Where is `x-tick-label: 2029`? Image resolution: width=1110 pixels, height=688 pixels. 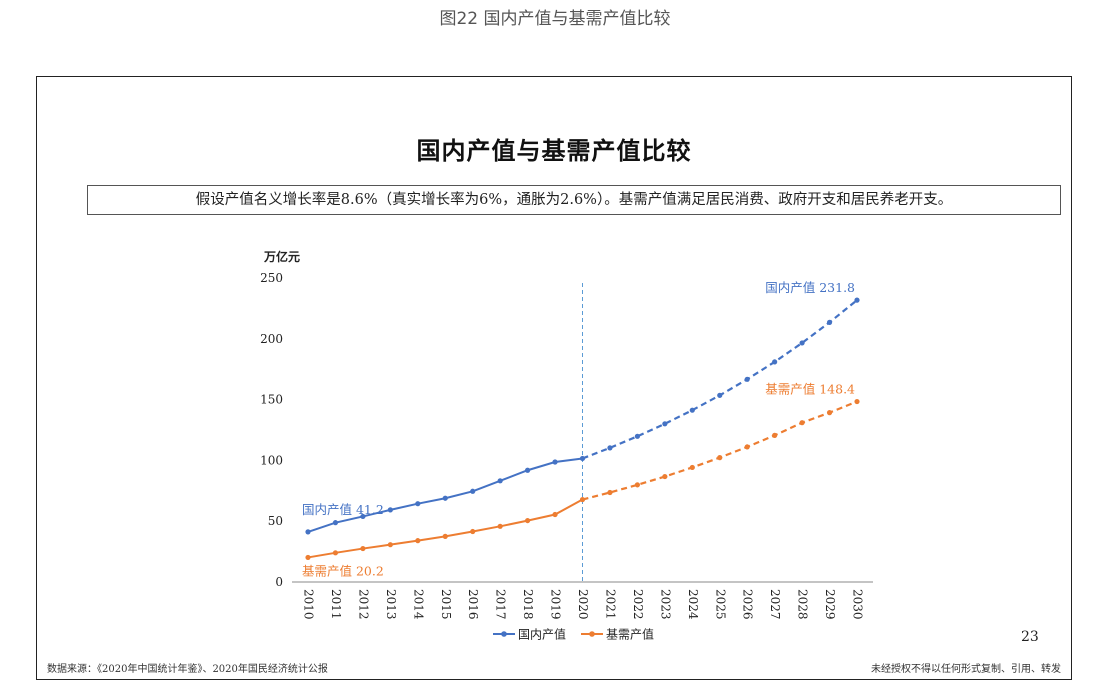 x-tick-label: 2029 is located at coordinates (830, 604).